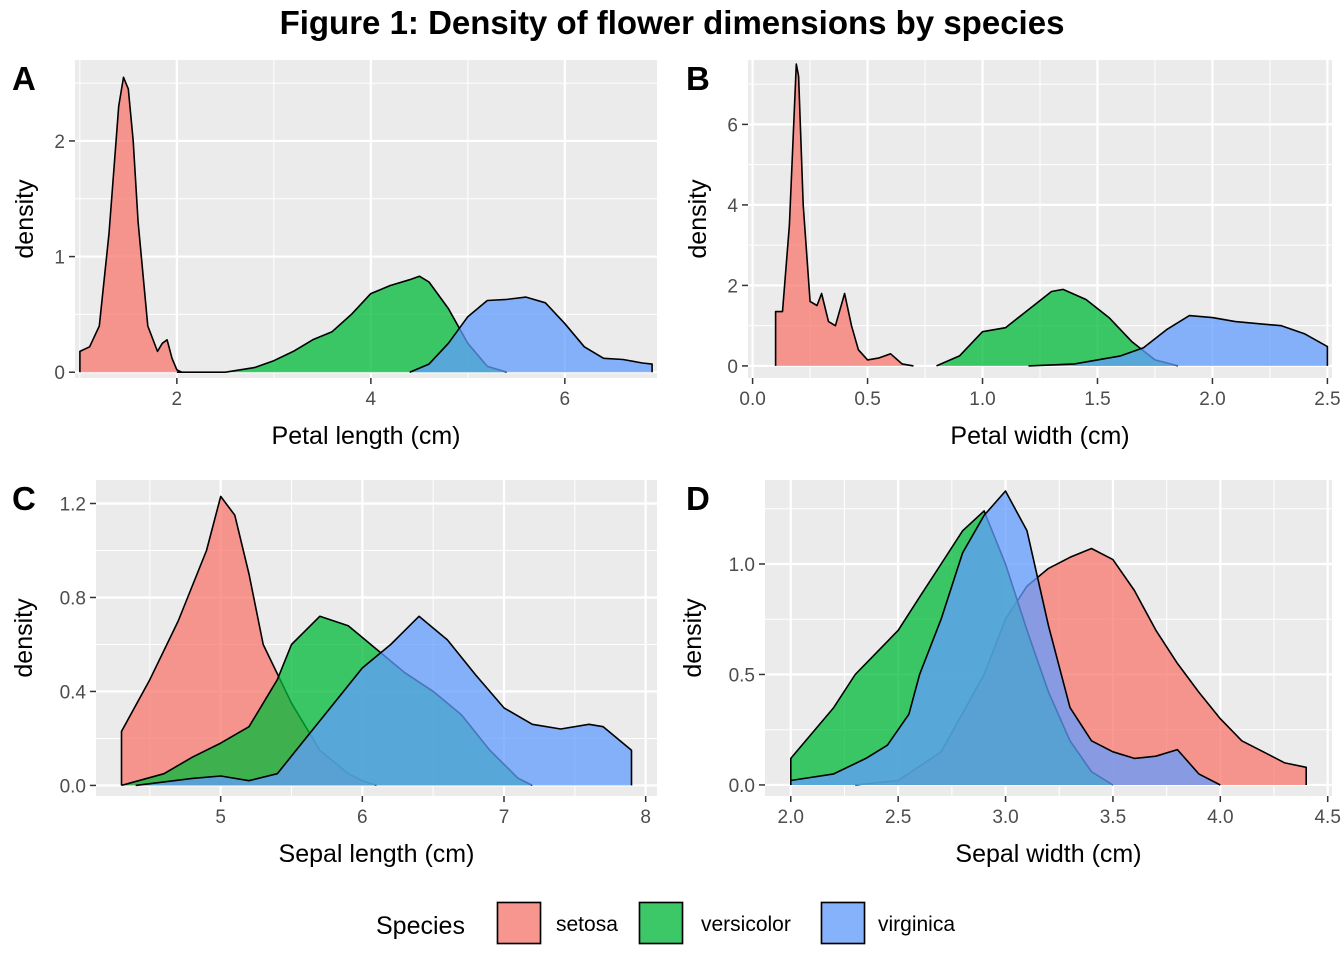  I want to click on legend-entries: setosa versicolor virginica, so click(725, 923).